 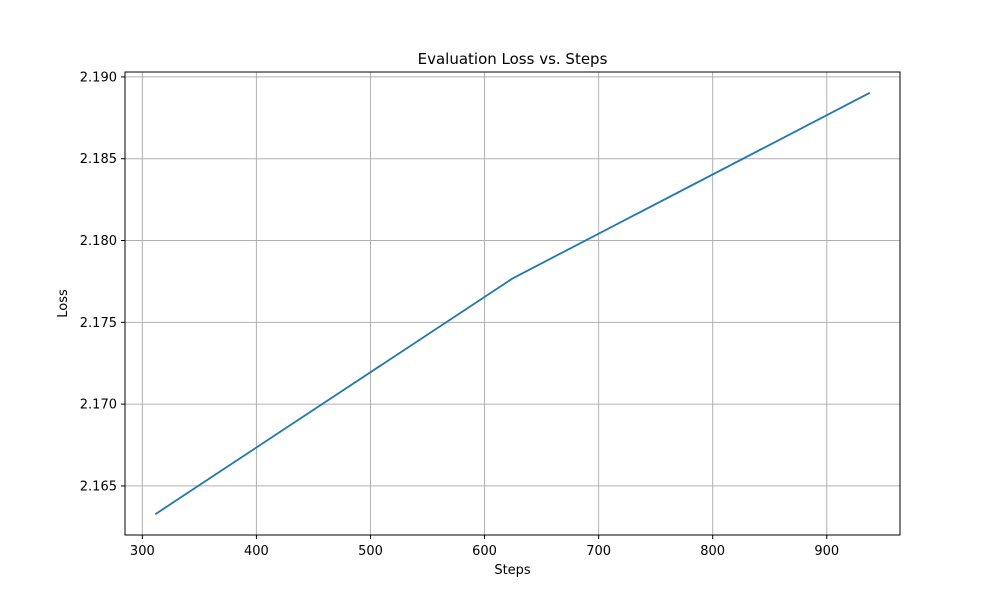 What do you see at coordinates (513, 59) in the screenshot?
I see `chart-title: Evaluation Loss vs. Steps` at bounding box center [513, 59].